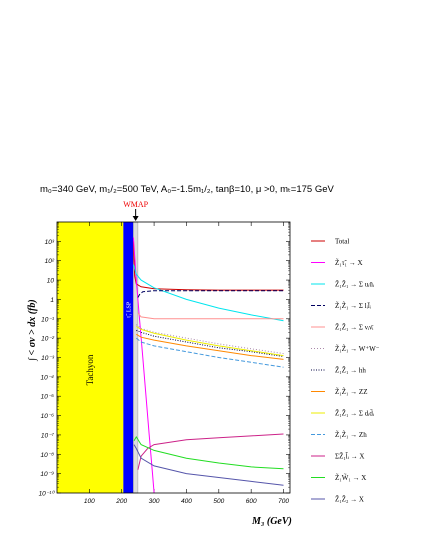 The image size is (421, 545). I want to click on legend-label-0: Total, so click(342, 242).